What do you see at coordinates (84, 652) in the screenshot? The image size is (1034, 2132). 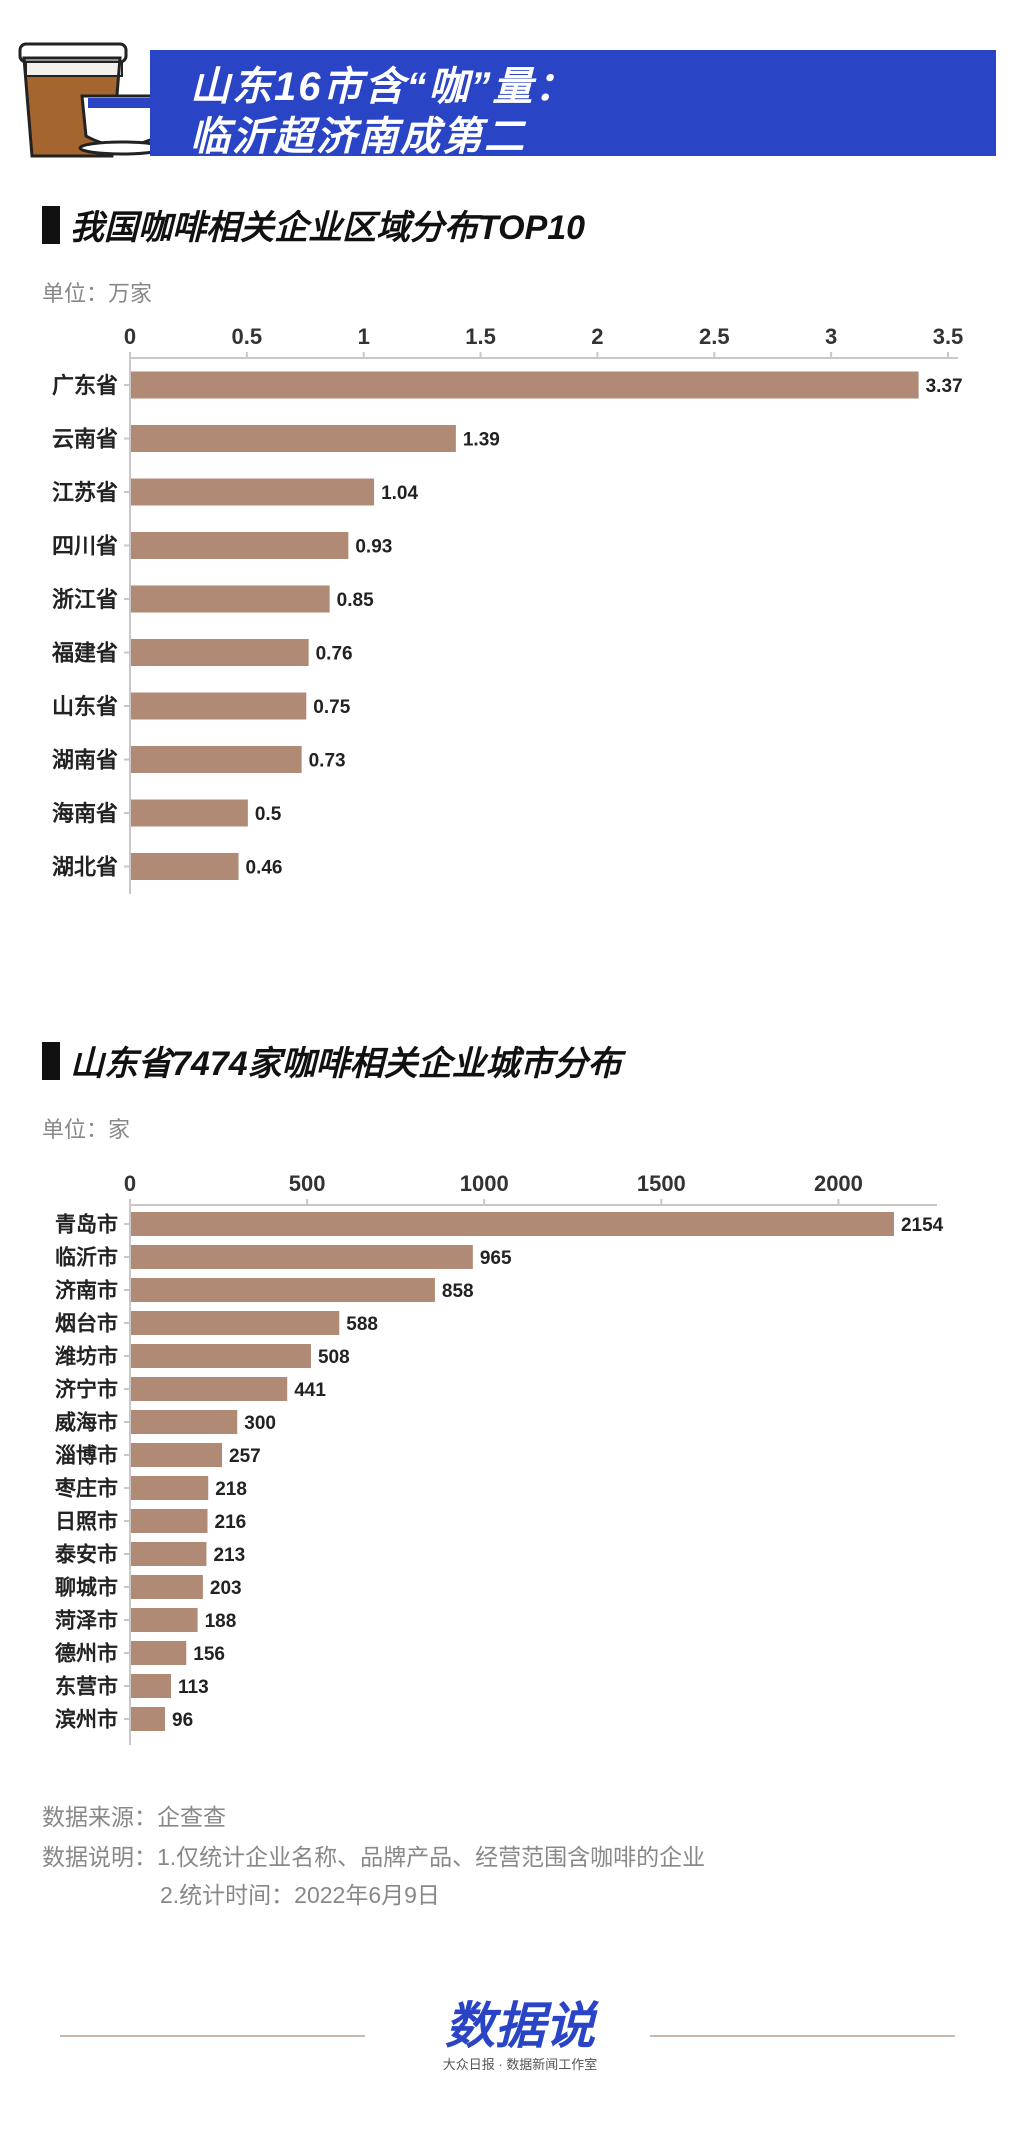 I see `category-label: 福建省` at bounding box center [84, 652].